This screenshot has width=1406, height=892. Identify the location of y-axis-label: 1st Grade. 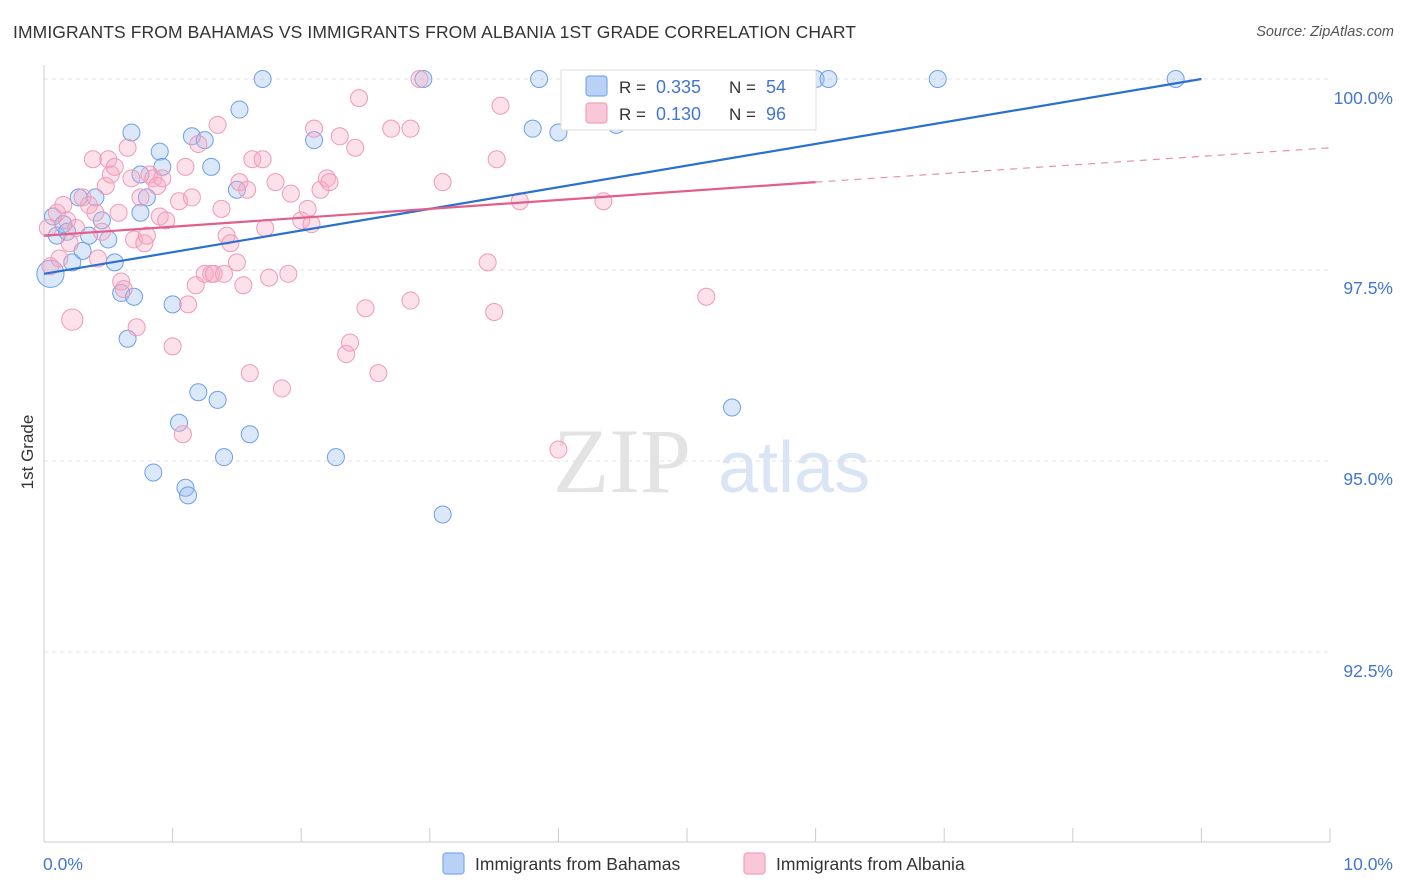
(27, 452).